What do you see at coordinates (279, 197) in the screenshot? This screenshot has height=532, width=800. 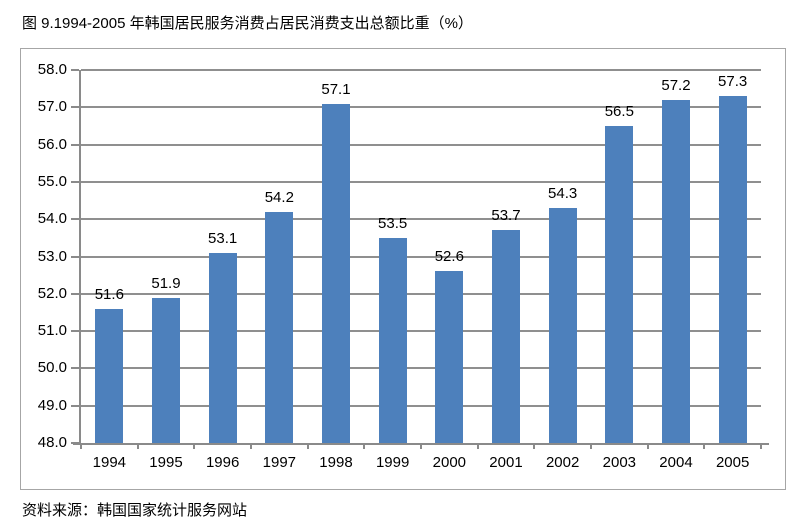 I see `bar-value-label: 54.2` at bounding box center [279, 197].